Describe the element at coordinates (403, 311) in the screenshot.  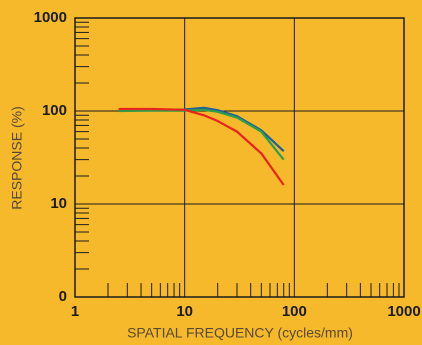
I see `x-tick-label: 1000` at that location.